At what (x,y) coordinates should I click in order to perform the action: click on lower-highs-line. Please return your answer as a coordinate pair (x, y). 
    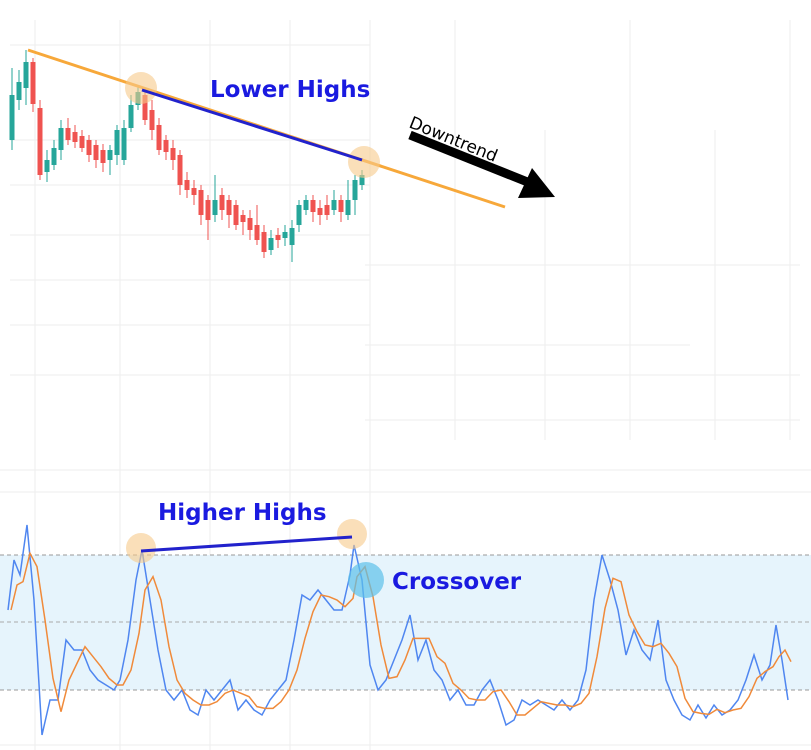
    Looking at the image, I should click on (252, 125).